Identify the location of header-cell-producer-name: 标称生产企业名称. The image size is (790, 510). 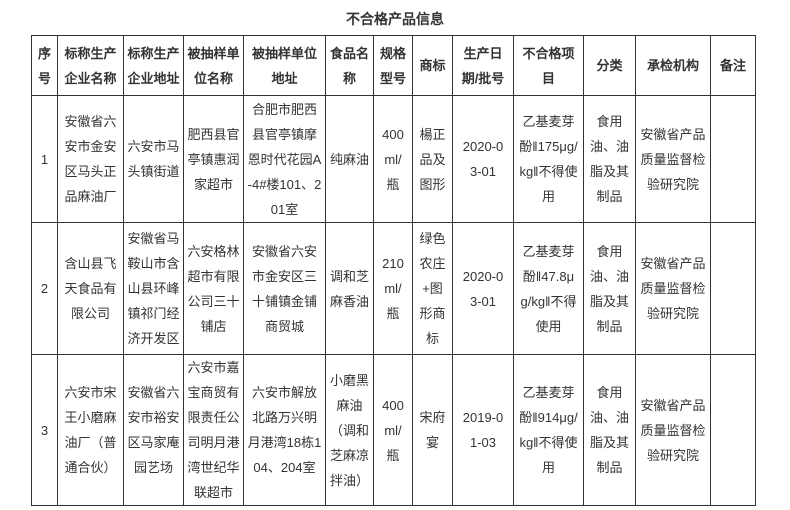
(90, 65).